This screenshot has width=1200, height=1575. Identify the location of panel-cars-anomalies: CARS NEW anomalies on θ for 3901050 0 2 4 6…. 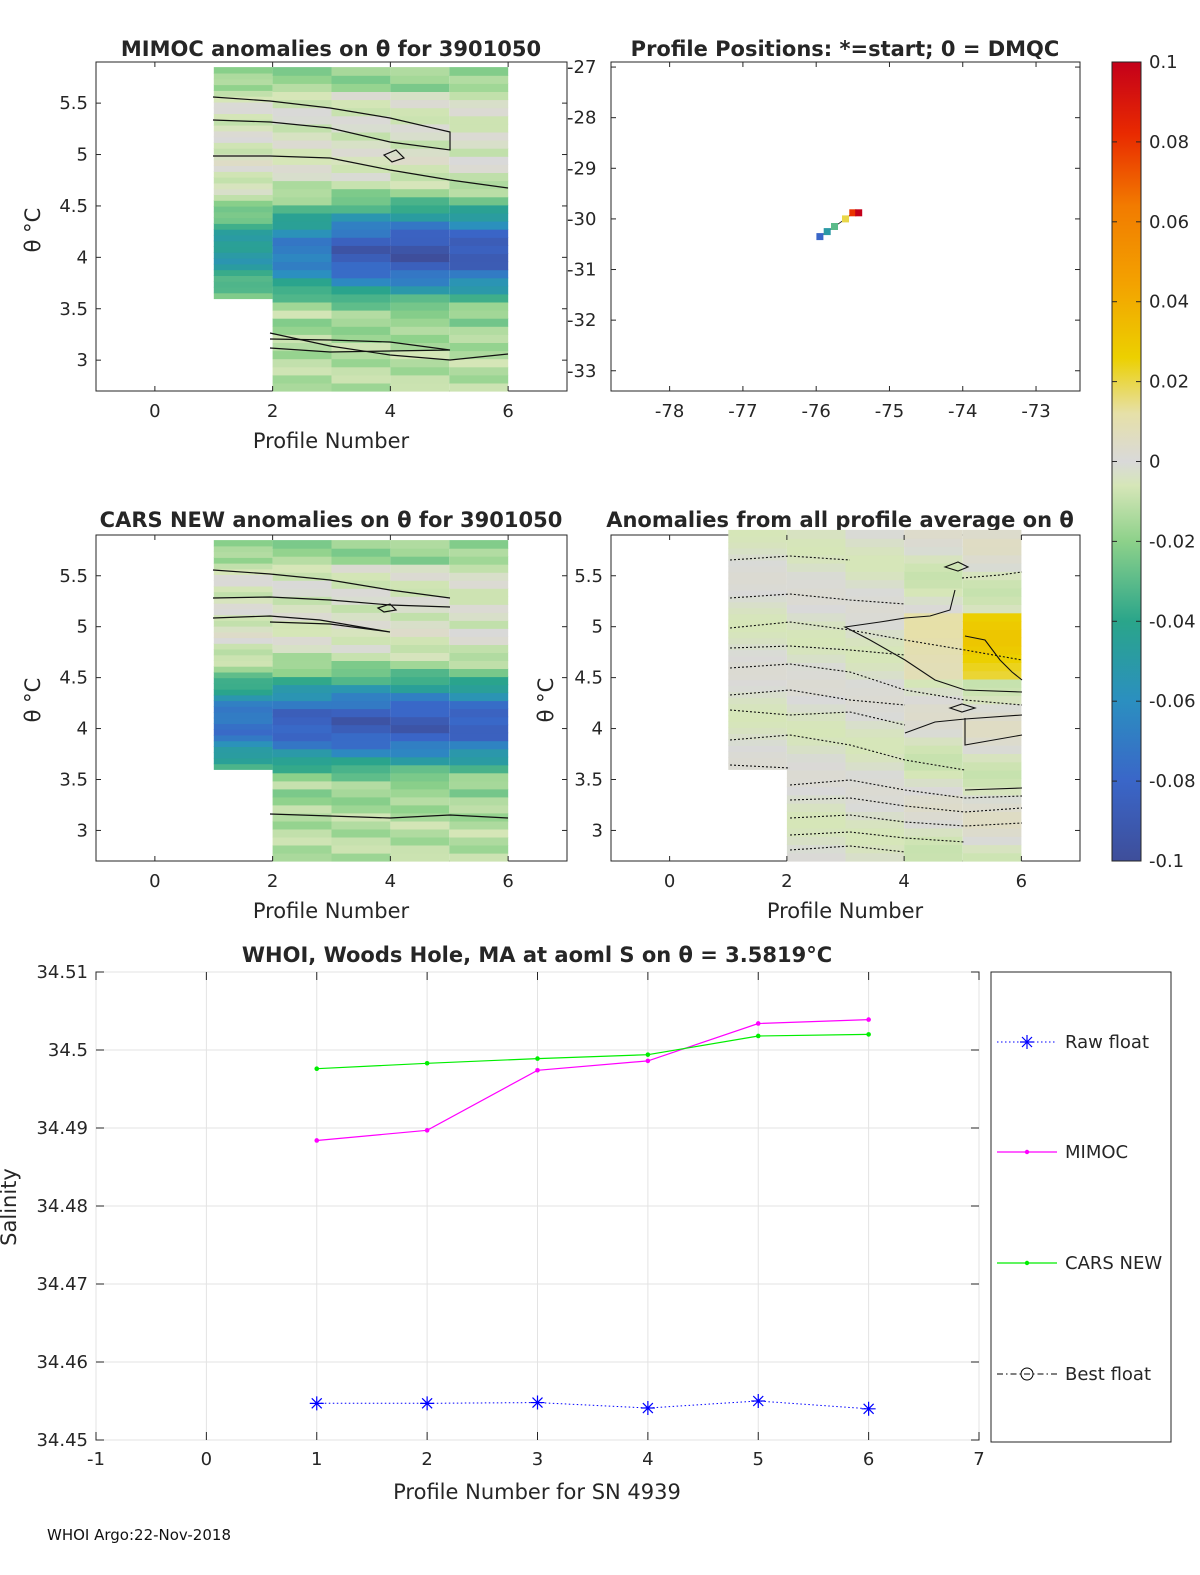
(294, 715).